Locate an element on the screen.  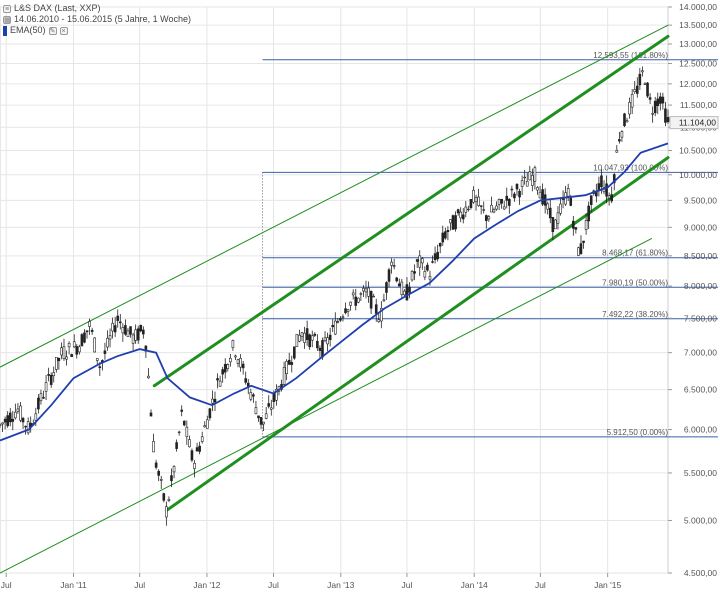
legend-row-ema: EMA(50) ✎ × is located at coordinates (97, 30).